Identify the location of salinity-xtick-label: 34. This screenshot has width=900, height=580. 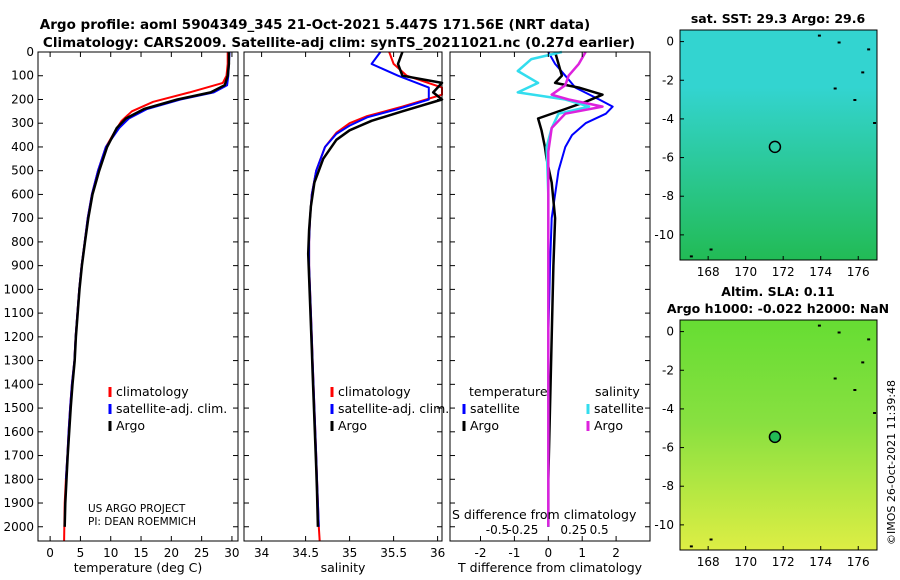
(261, 553).